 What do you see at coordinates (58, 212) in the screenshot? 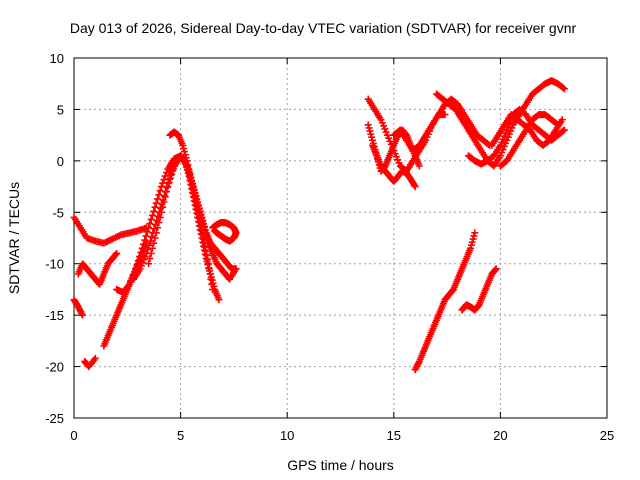
I see `y-tick-label: -5` at bounding box center [58, 212].